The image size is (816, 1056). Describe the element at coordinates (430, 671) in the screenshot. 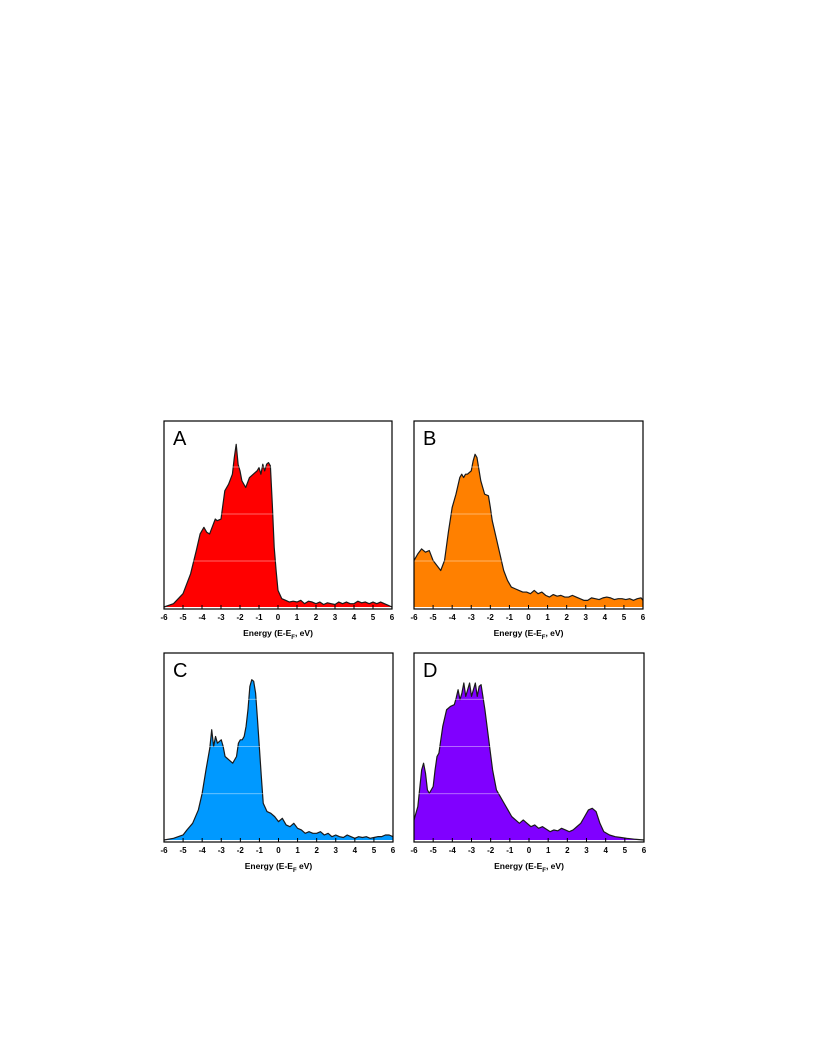

I see `panel-letter: D` at that location.